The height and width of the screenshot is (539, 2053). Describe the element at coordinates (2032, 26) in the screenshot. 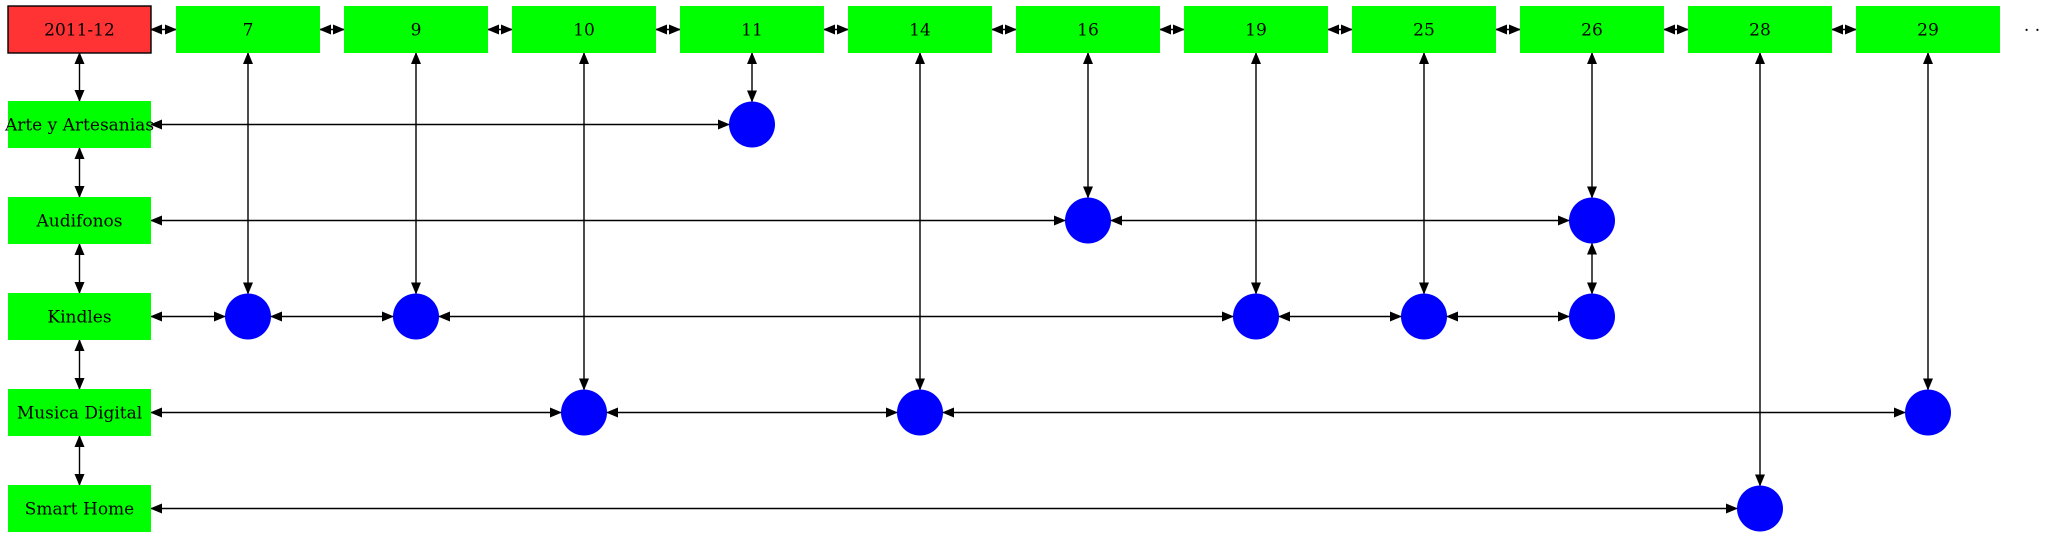

I see `trailing-ellipsis: . .` at that location.